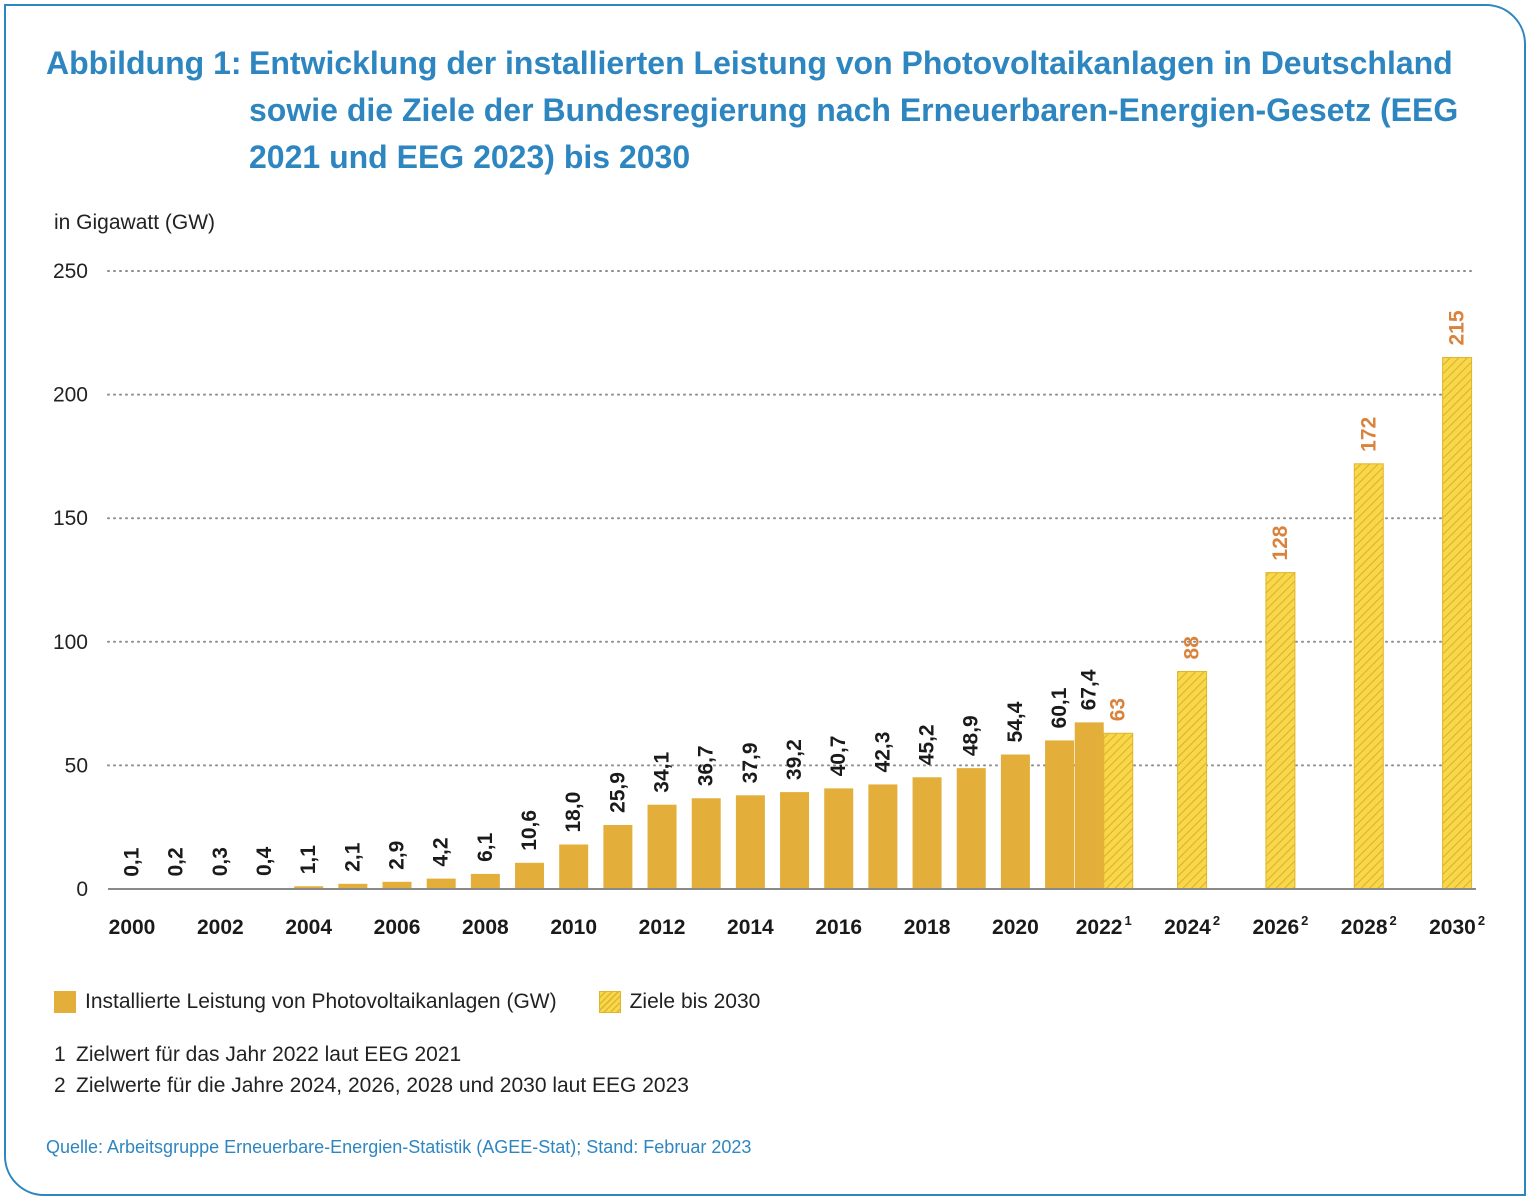 The height and width of the screenshot is (1203, 1534). Describe the element at coordinates (1457, 327) in the screenshot. I see `data-label-target: 215` at that location.